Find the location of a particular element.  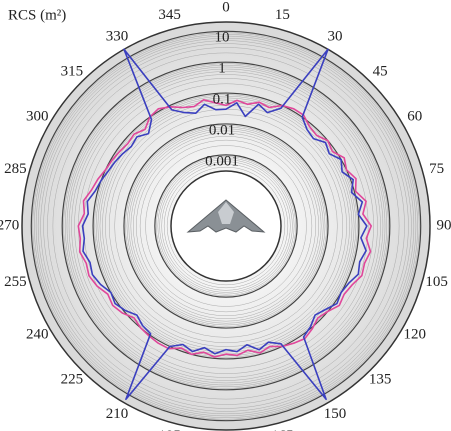

theta-tick-label: 240 is located at coordinates (37, 334).